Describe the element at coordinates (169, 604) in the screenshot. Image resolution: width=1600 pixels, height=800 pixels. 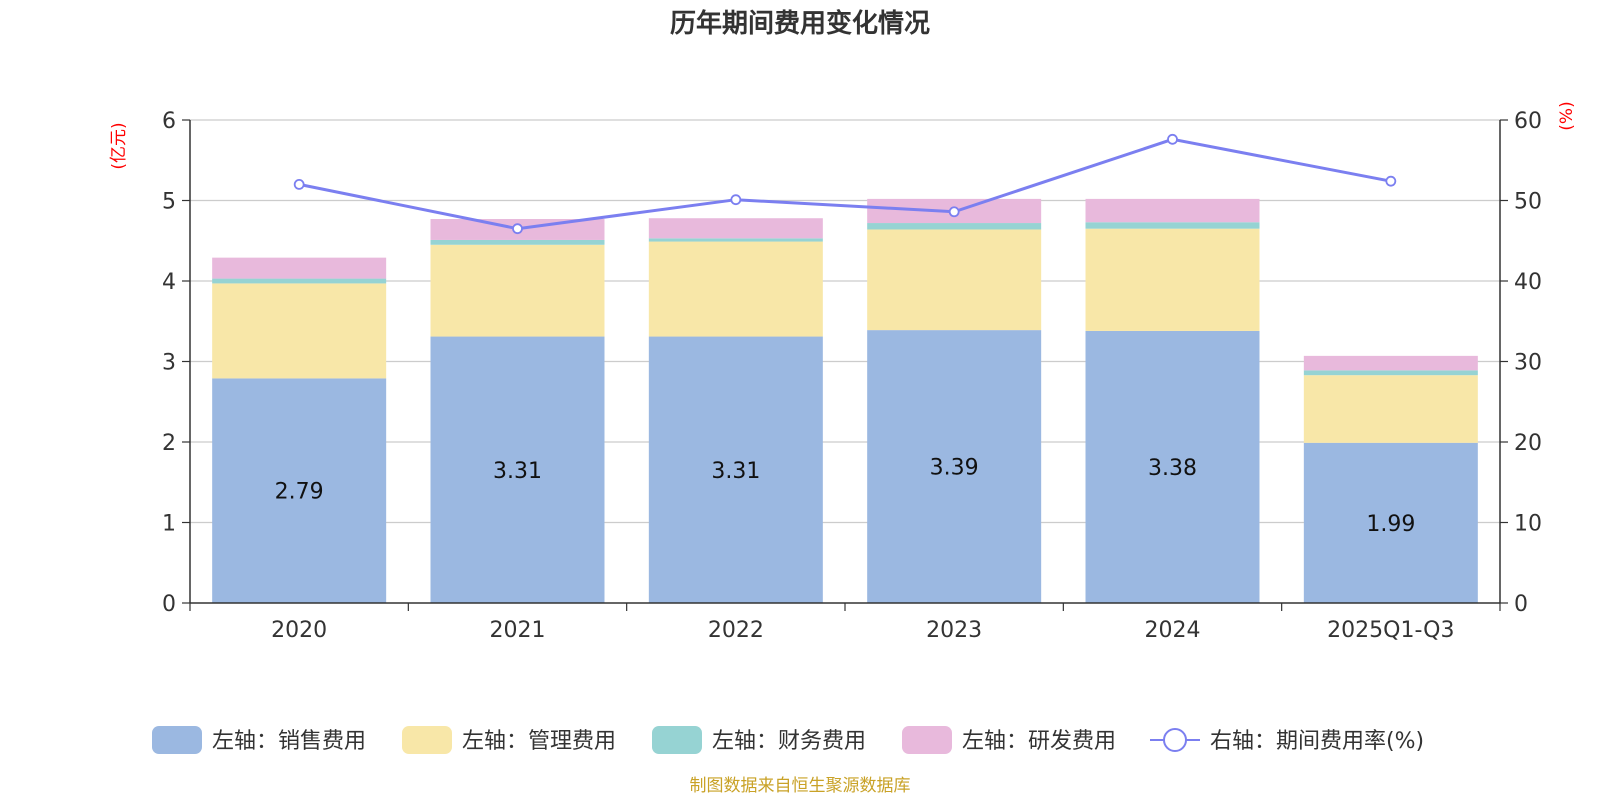
I see `left-axis-tick-label: 0` at that location.